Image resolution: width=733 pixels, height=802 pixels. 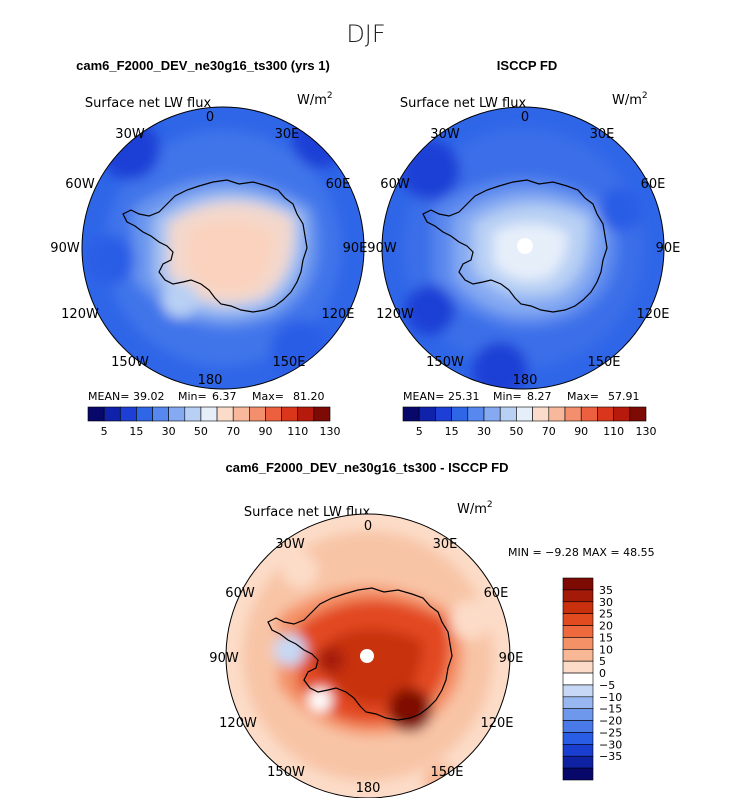 I want to click on panel-diff-map, so click(x=368, y=656).